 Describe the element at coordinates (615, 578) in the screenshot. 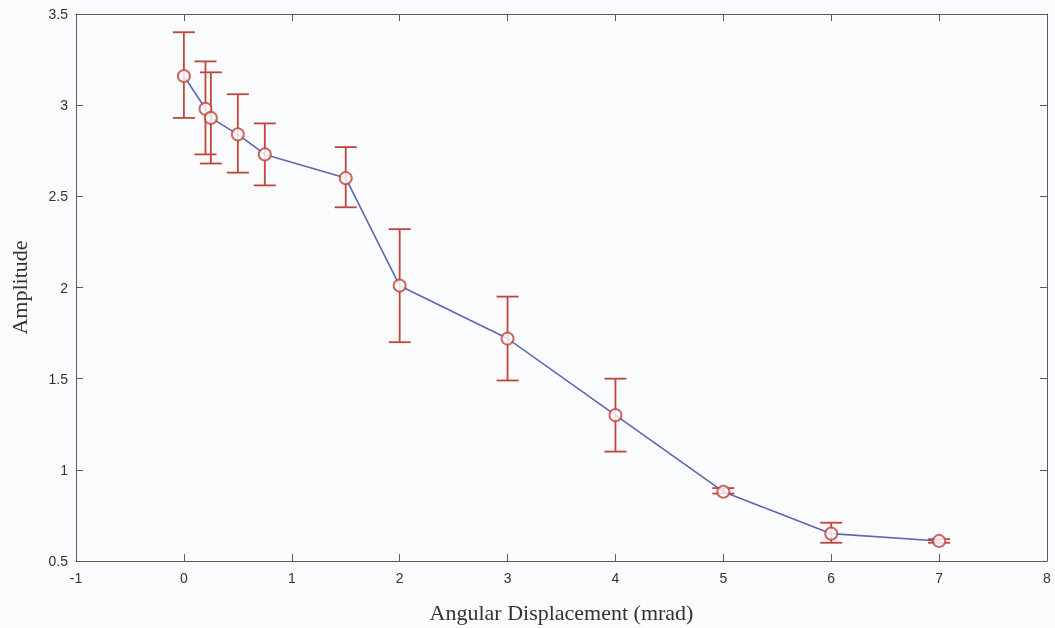

I see `x-tick-label: 4` at that location.